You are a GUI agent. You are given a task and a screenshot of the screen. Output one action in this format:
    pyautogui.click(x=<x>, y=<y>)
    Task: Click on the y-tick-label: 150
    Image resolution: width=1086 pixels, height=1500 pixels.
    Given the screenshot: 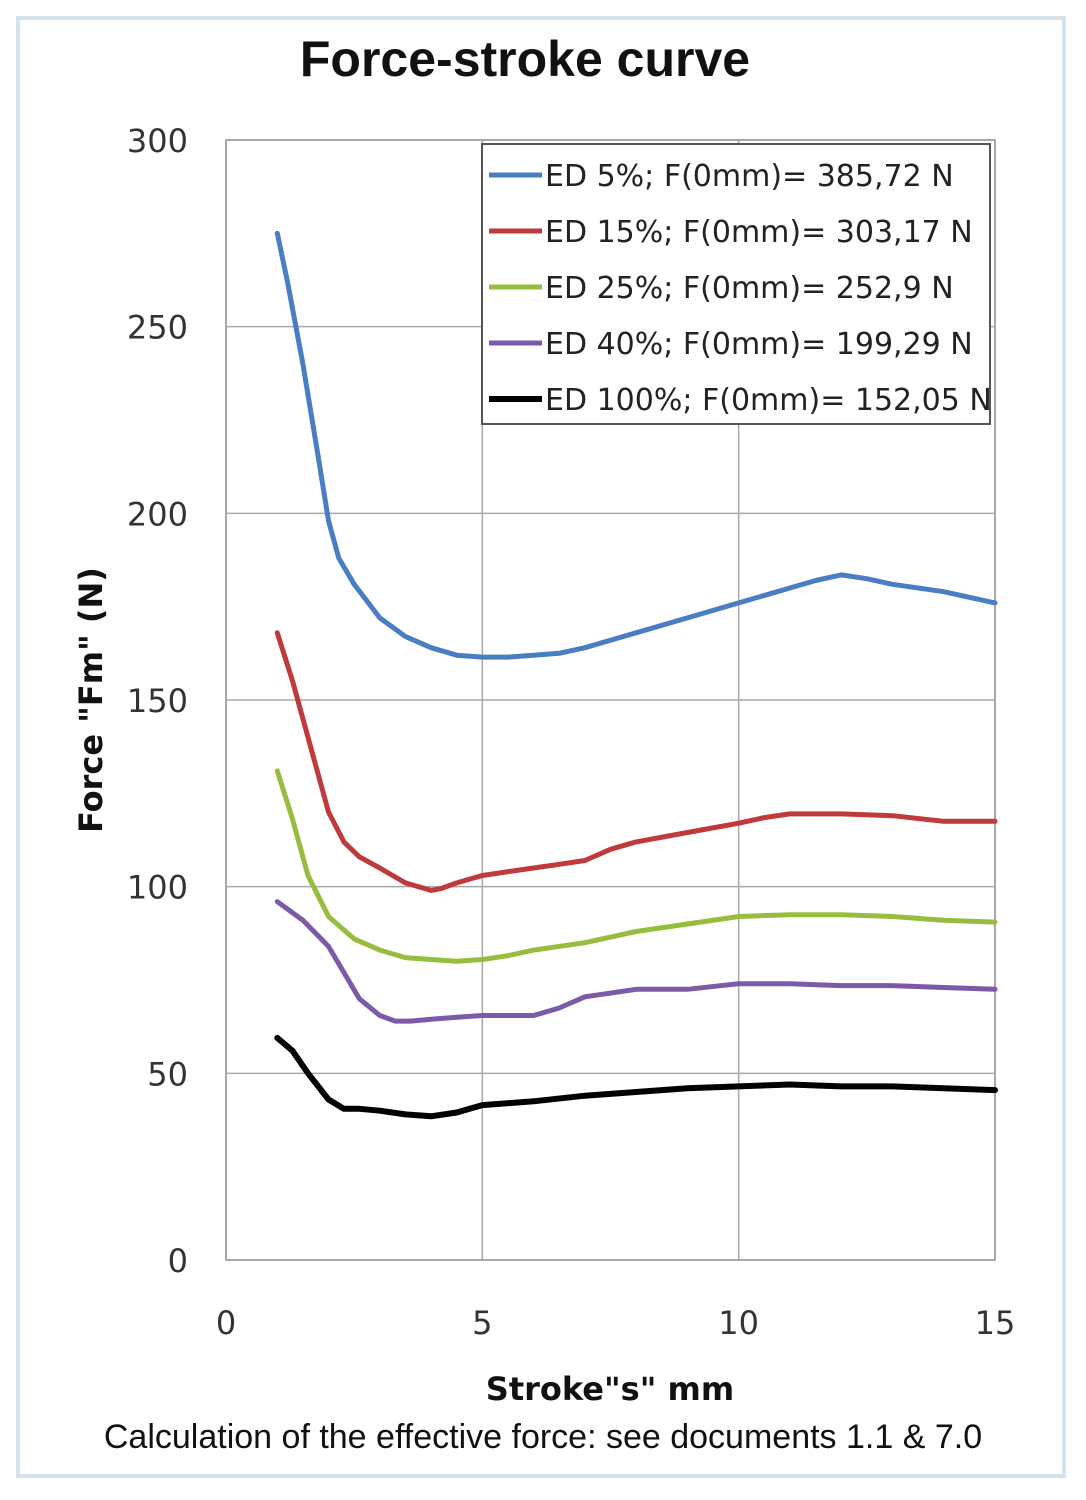 What is the action you would take?
    pyautogui.click(x=157, y=701)
    